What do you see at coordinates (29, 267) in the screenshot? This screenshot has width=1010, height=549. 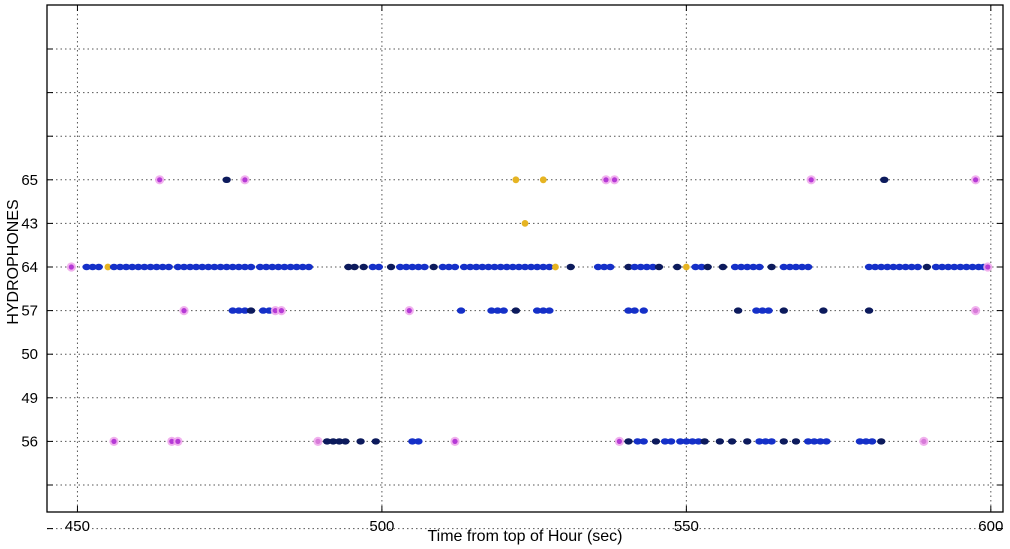 I see `y-tick-label: 64` at bounding box center [29, 267].